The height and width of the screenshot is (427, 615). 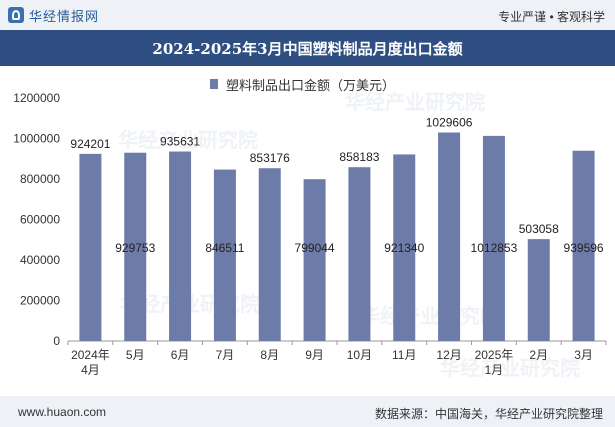 What do you see at coordinates (36, 98) in the screenshot?
I see `y-tick-label: 1200000` at bounding box center [36, 98].